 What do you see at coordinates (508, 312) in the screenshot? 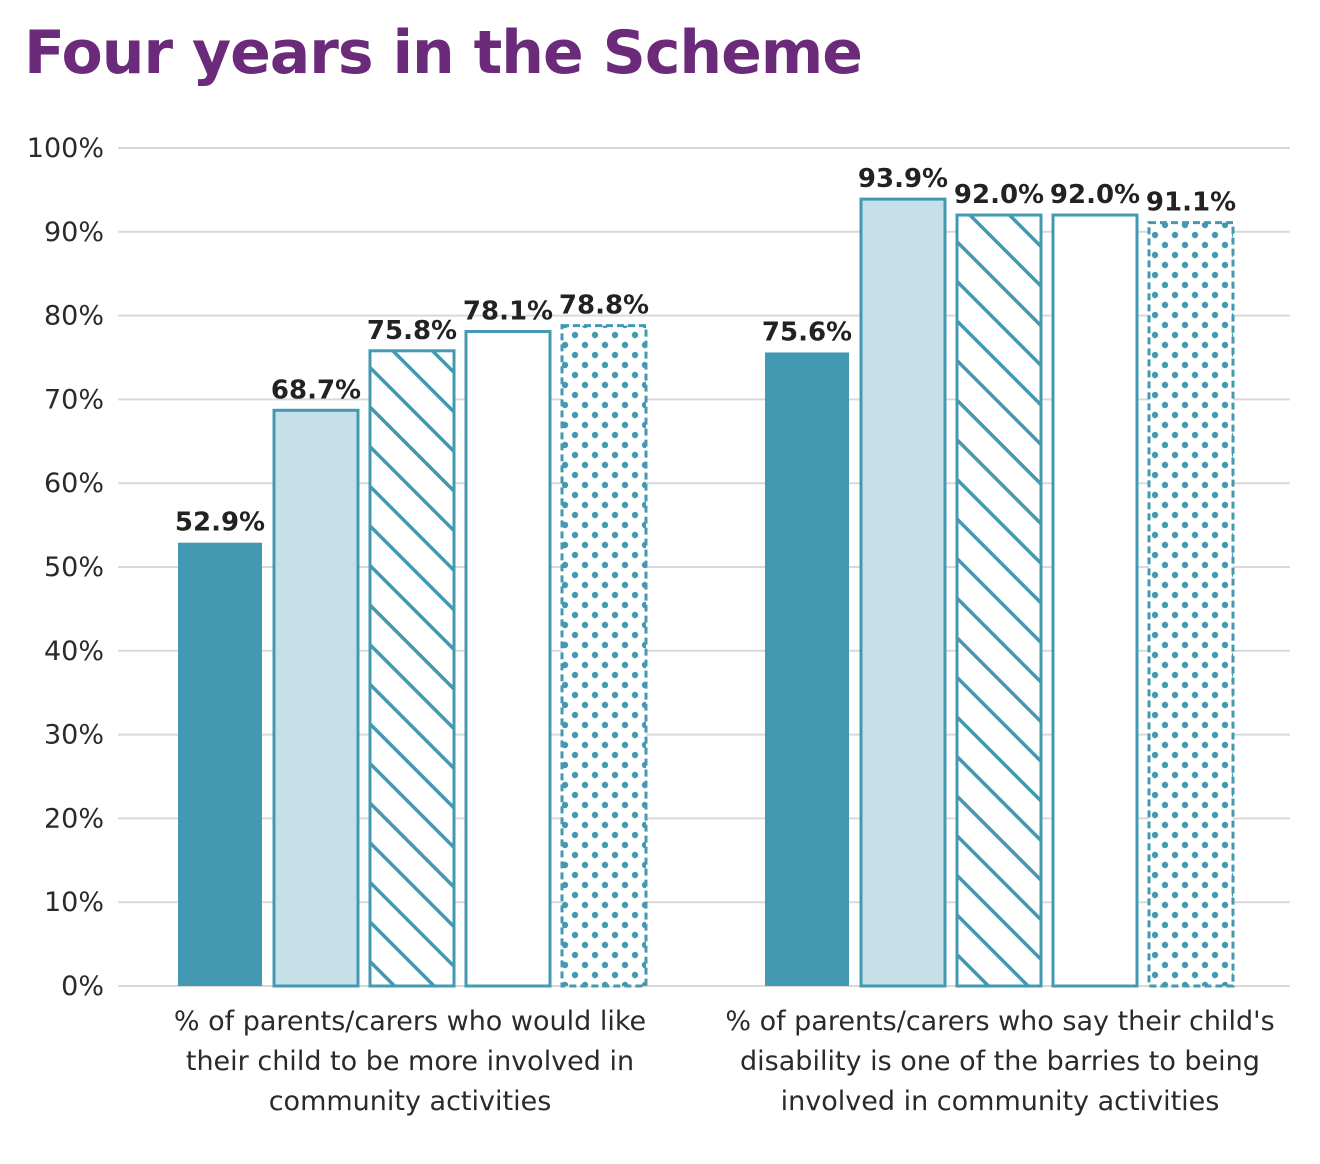
I see `data-label: 78.1%` at bounding box center [508, 312].